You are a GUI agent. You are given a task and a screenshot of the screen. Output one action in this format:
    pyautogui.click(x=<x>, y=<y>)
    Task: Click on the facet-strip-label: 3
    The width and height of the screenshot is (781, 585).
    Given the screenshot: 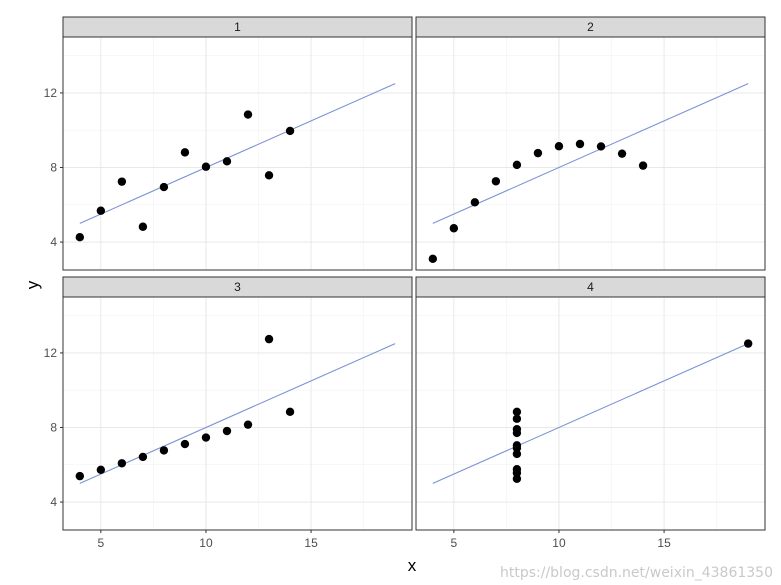 What is the action you would take?
    pyautogui.click(x=237, y=287)
    